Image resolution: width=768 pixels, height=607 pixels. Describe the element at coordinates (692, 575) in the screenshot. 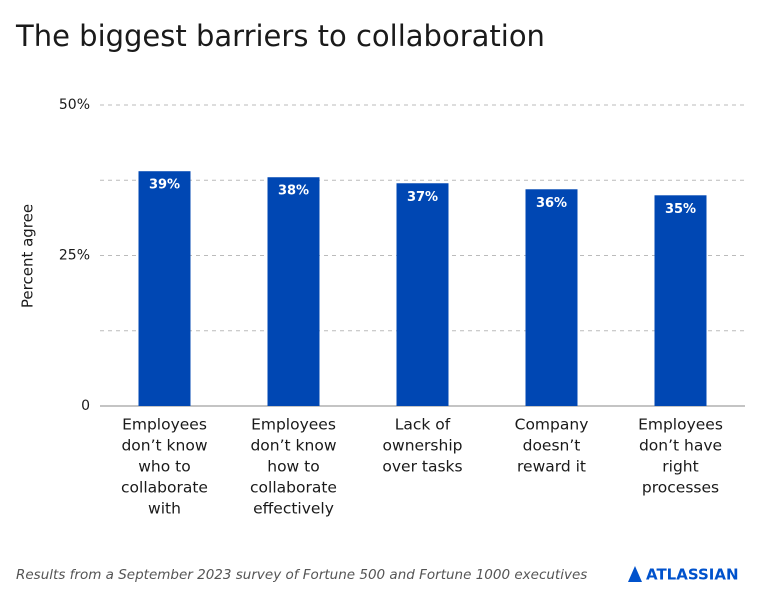

I see `logo: ATLASSIAN` at that location.